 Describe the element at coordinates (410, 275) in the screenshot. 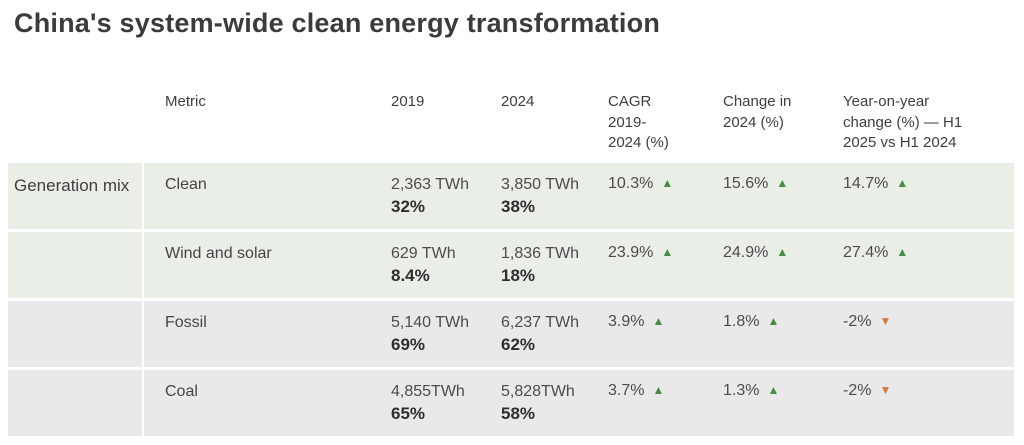

I see `share-2019: 8.4%` at that location.